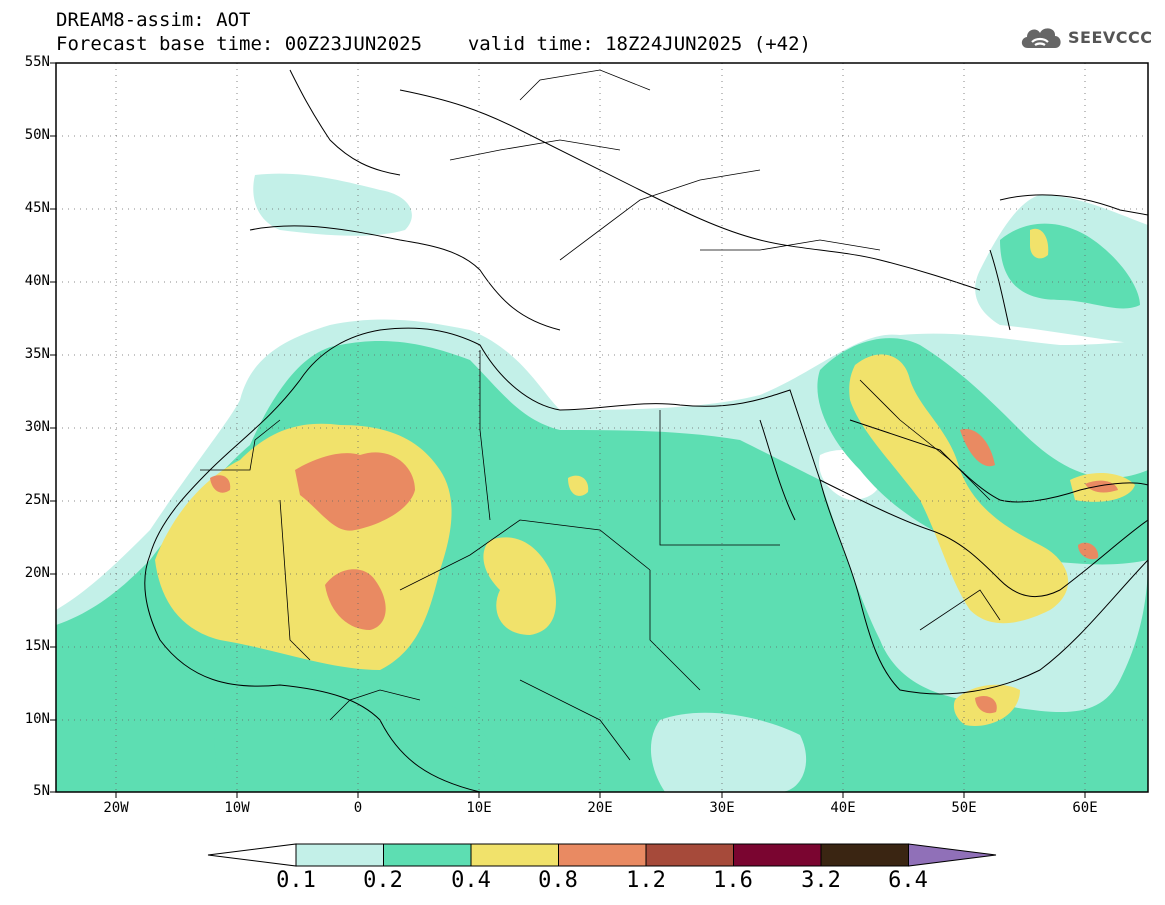 This screenshot has height=905, width=1165. Describe the element at coordinates (908, 880) in the screenshot. I see `colorbar-label: 6.4` at that location.